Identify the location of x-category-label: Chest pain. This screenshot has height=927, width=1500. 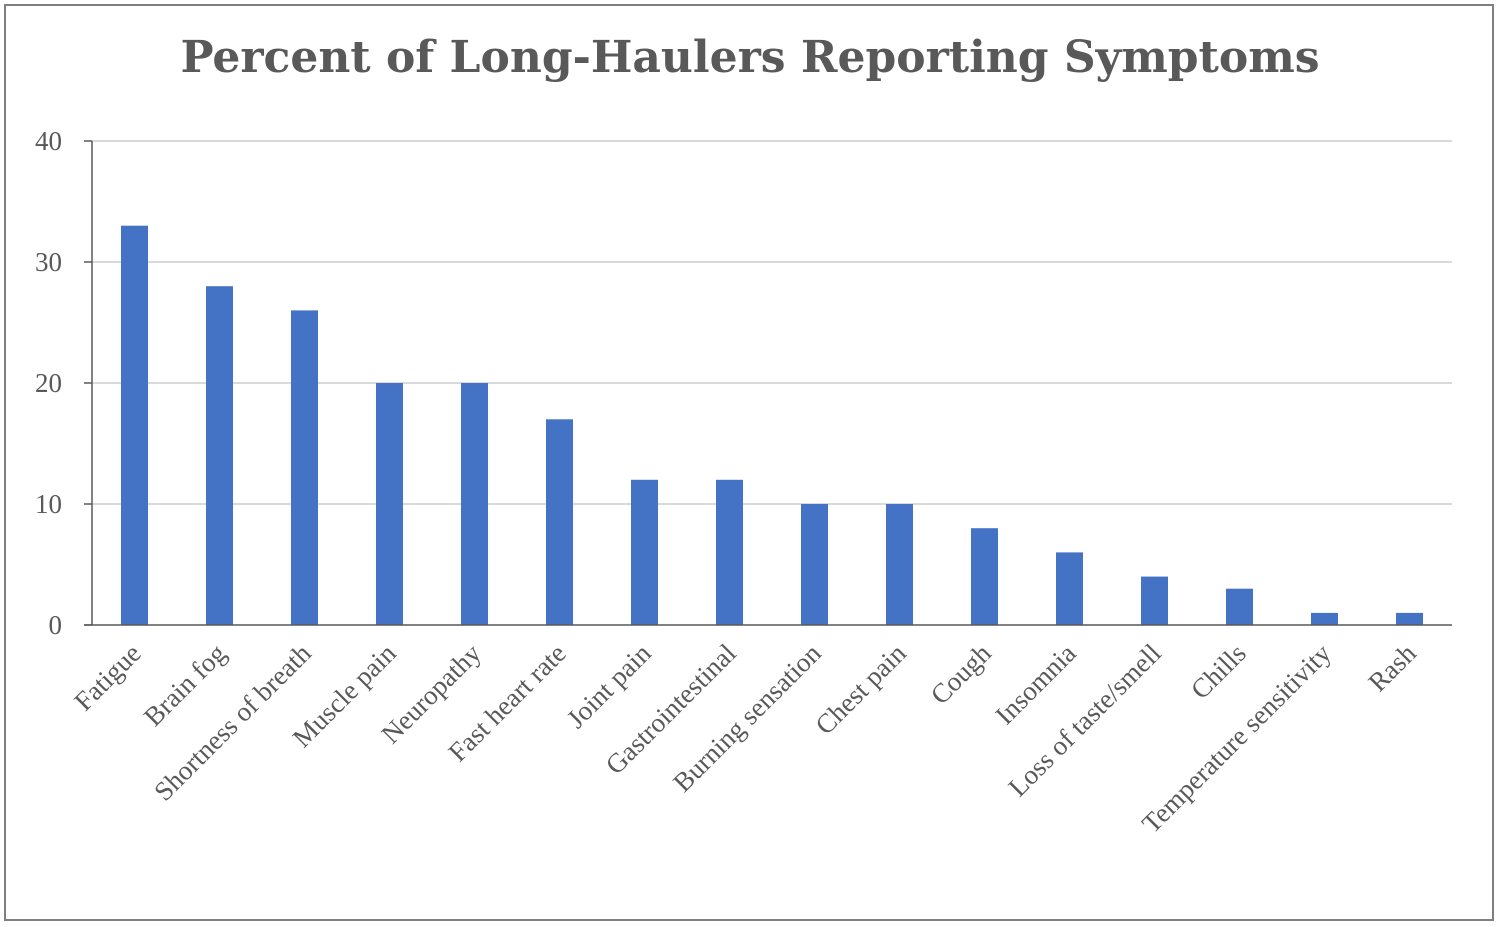
(860, 689).